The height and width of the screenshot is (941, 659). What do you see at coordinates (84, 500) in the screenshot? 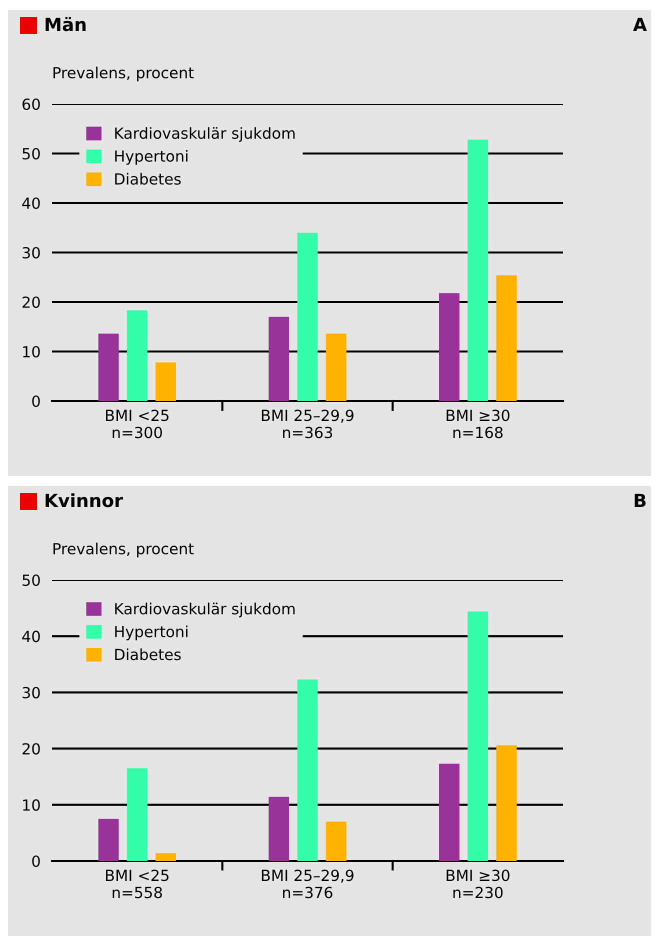
I see `chart-title: Kvinnor` at bounding box center [84, 500].